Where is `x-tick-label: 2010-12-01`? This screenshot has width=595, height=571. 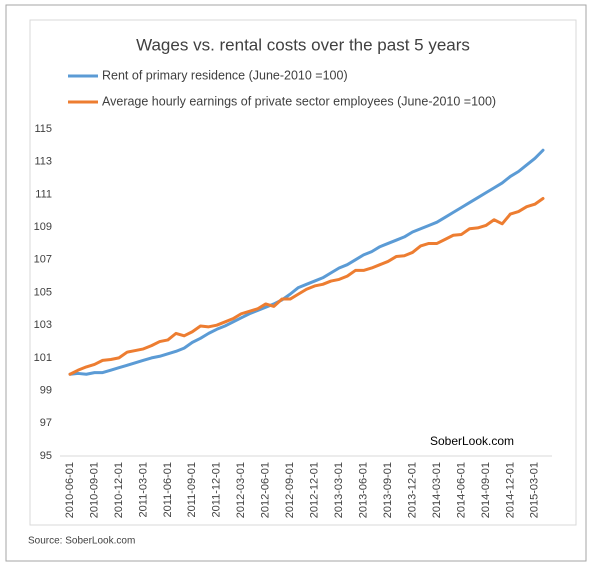
x-tick-label: 2010-12-01 is located at coordinates (119, 490).